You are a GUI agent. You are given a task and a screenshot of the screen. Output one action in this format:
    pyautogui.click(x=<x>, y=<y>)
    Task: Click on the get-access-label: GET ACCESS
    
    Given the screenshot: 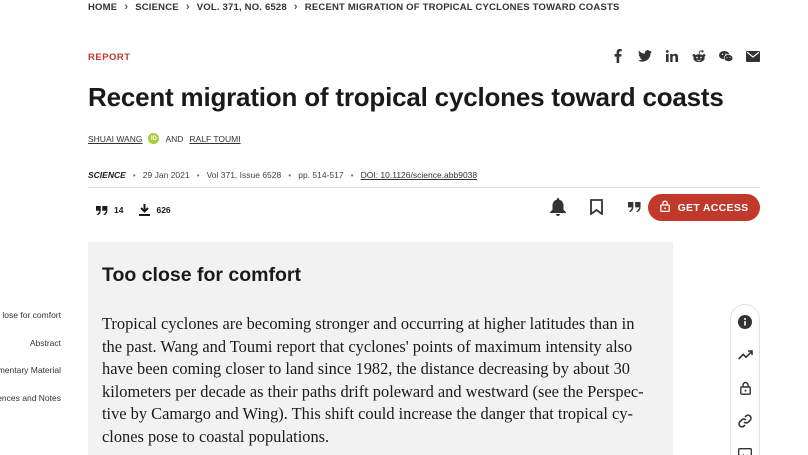 What is the action you would take?
    pyautogui.click(x=713, y=207)
    